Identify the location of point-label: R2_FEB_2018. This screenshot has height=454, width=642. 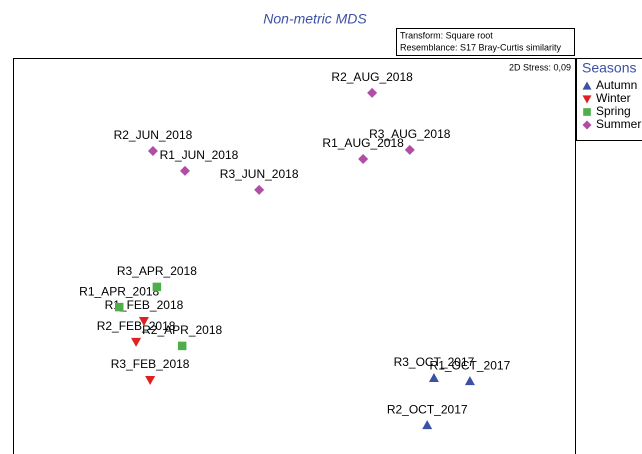
(136, 326).